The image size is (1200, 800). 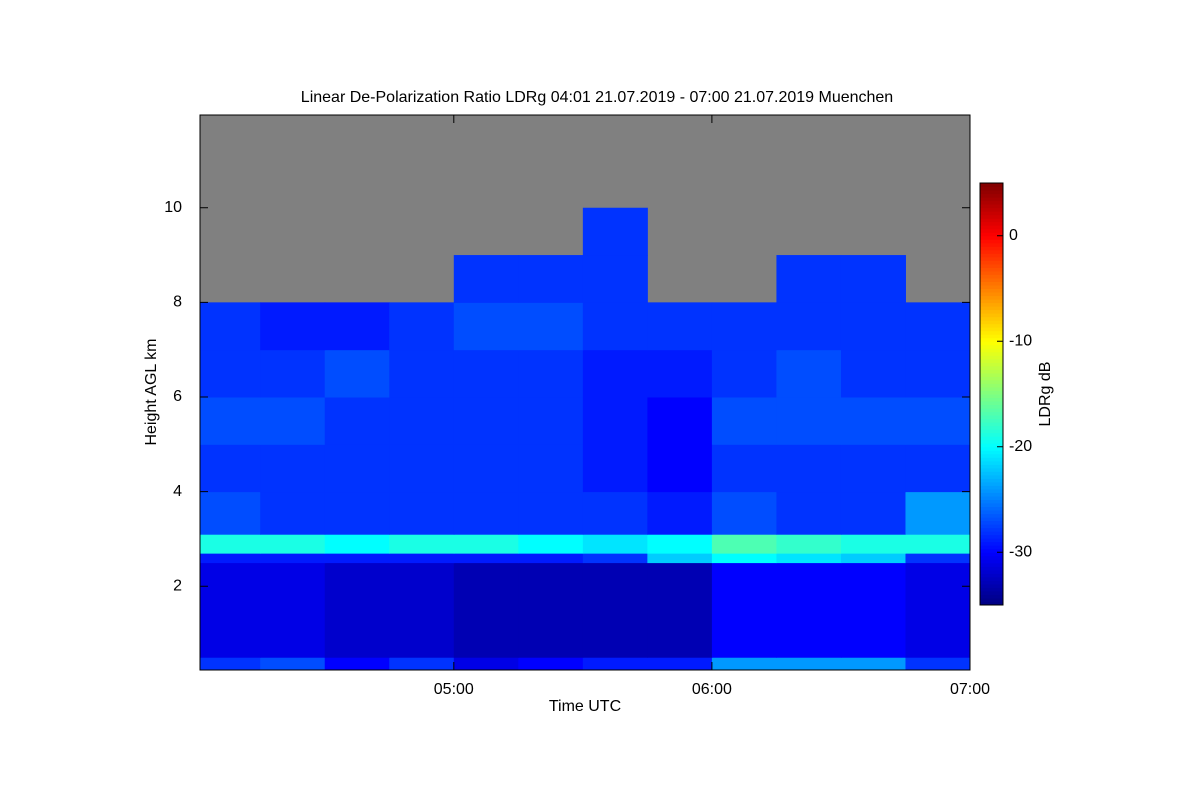 I want to click on colorbar-label: LDRg dB, so click(x=1045, y=394).